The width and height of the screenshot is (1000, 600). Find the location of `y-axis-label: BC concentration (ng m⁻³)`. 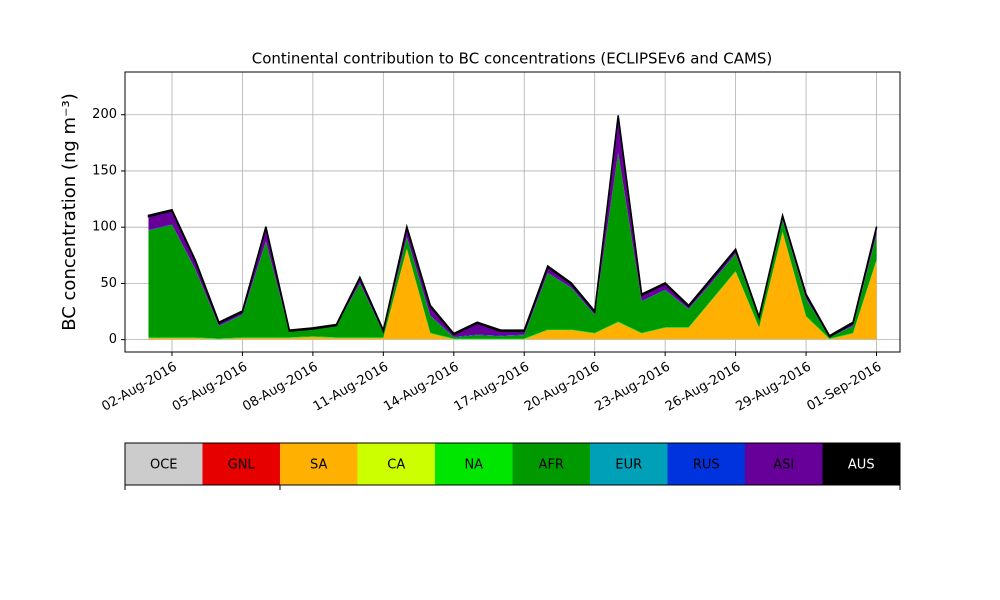

y-axis-label: BC concentration (ng m⁻³) is located at coordinates (69, 212).